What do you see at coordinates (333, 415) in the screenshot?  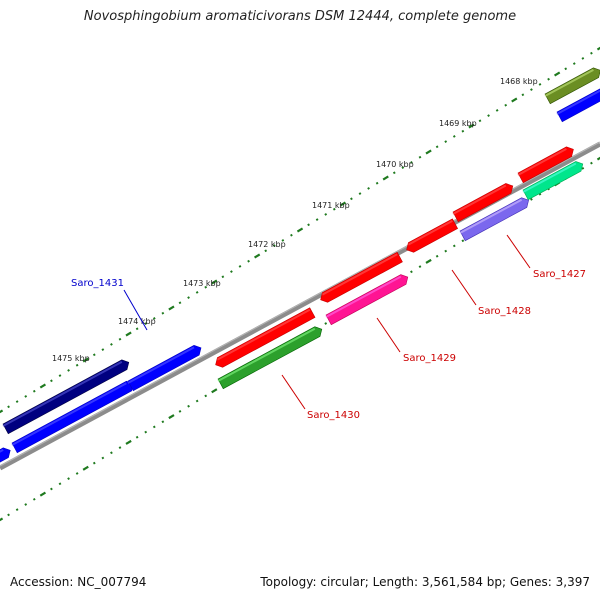 I see `gene-label-saro-1430: Saro_1430` at bounding box center [333, 415].